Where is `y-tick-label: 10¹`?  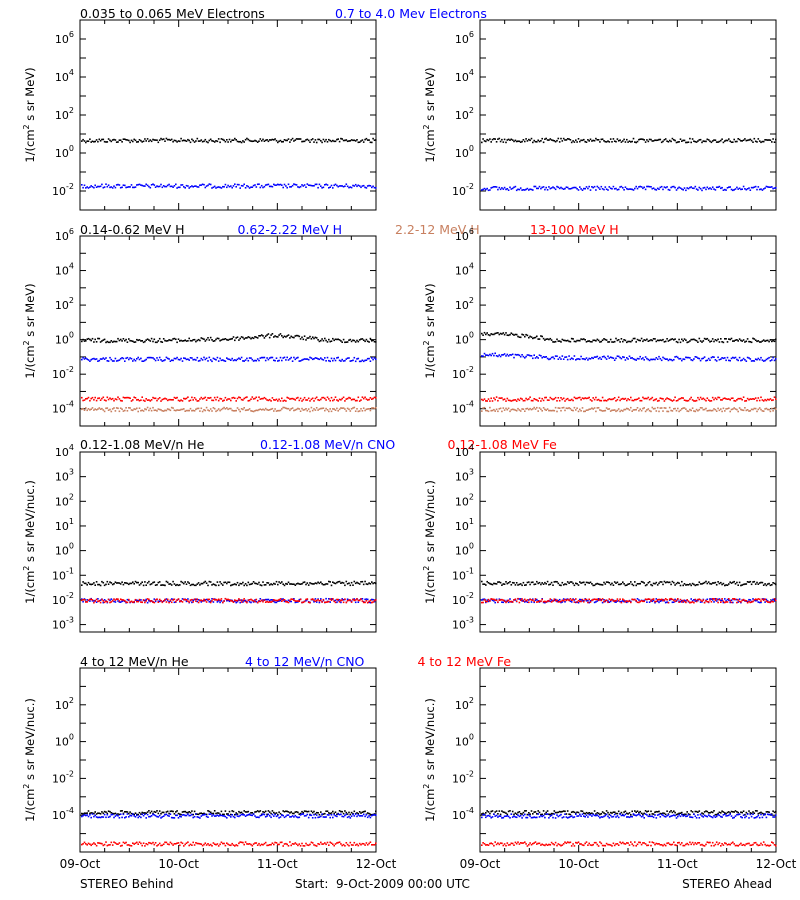
y-tick-label: 10¹ is located at coordinates (64, 525).